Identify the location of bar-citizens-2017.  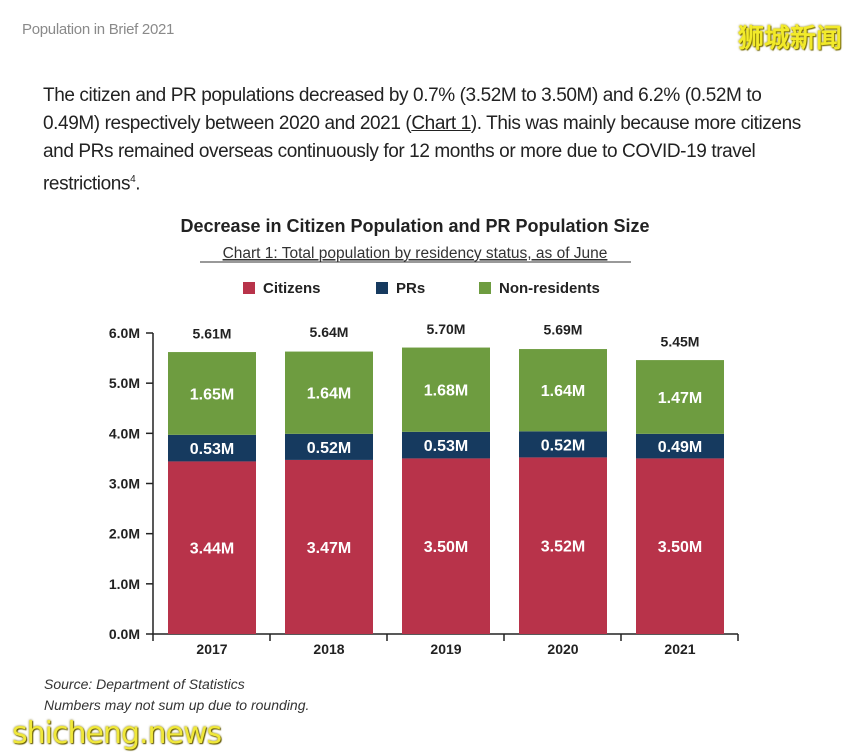
(212, 547).